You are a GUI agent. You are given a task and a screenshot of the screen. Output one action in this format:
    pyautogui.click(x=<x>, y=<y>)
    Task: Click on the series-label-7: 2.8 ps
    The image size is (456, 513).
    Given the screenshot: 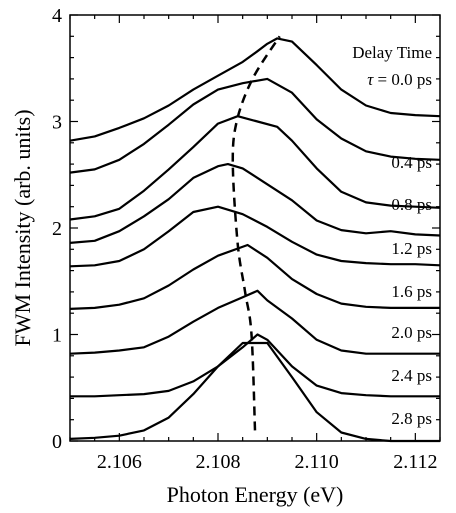 What is the action you would take?
    pyautogui.click(x=411, y=418)
    